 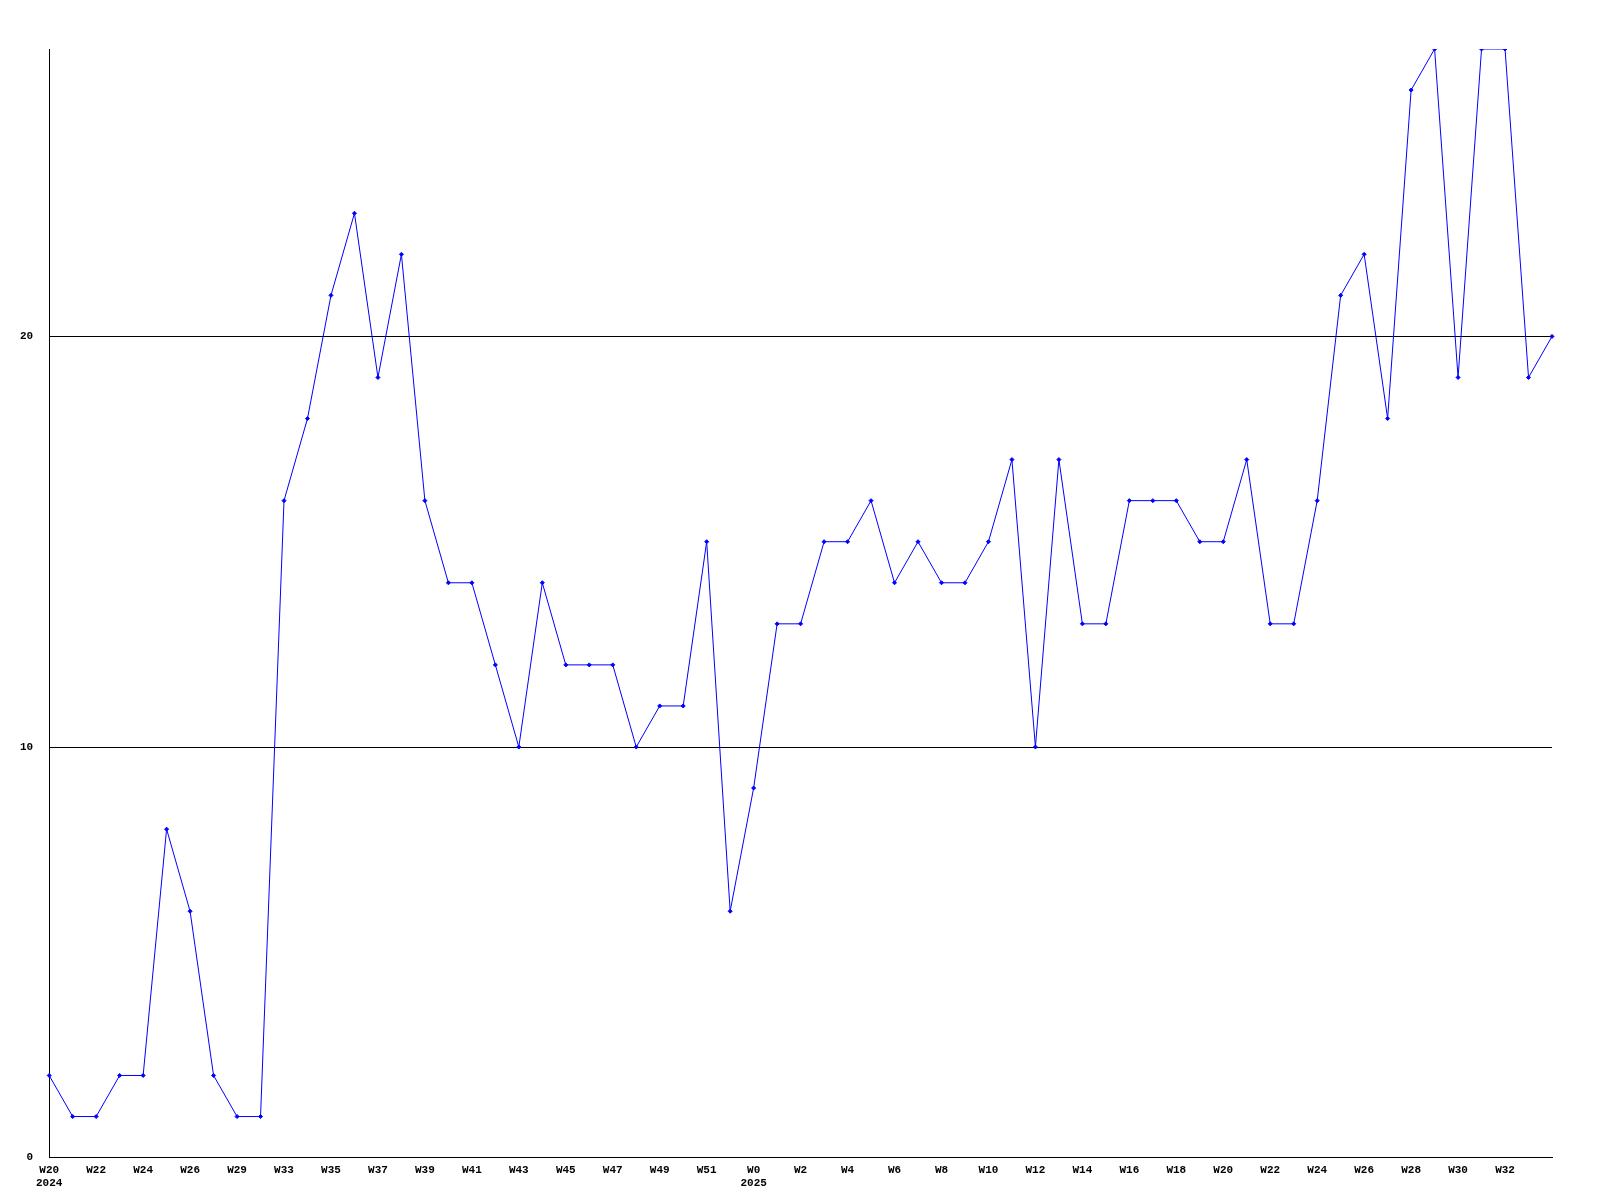 I want to click on x-tick-label: W20, so click(x=1223, y=1169).